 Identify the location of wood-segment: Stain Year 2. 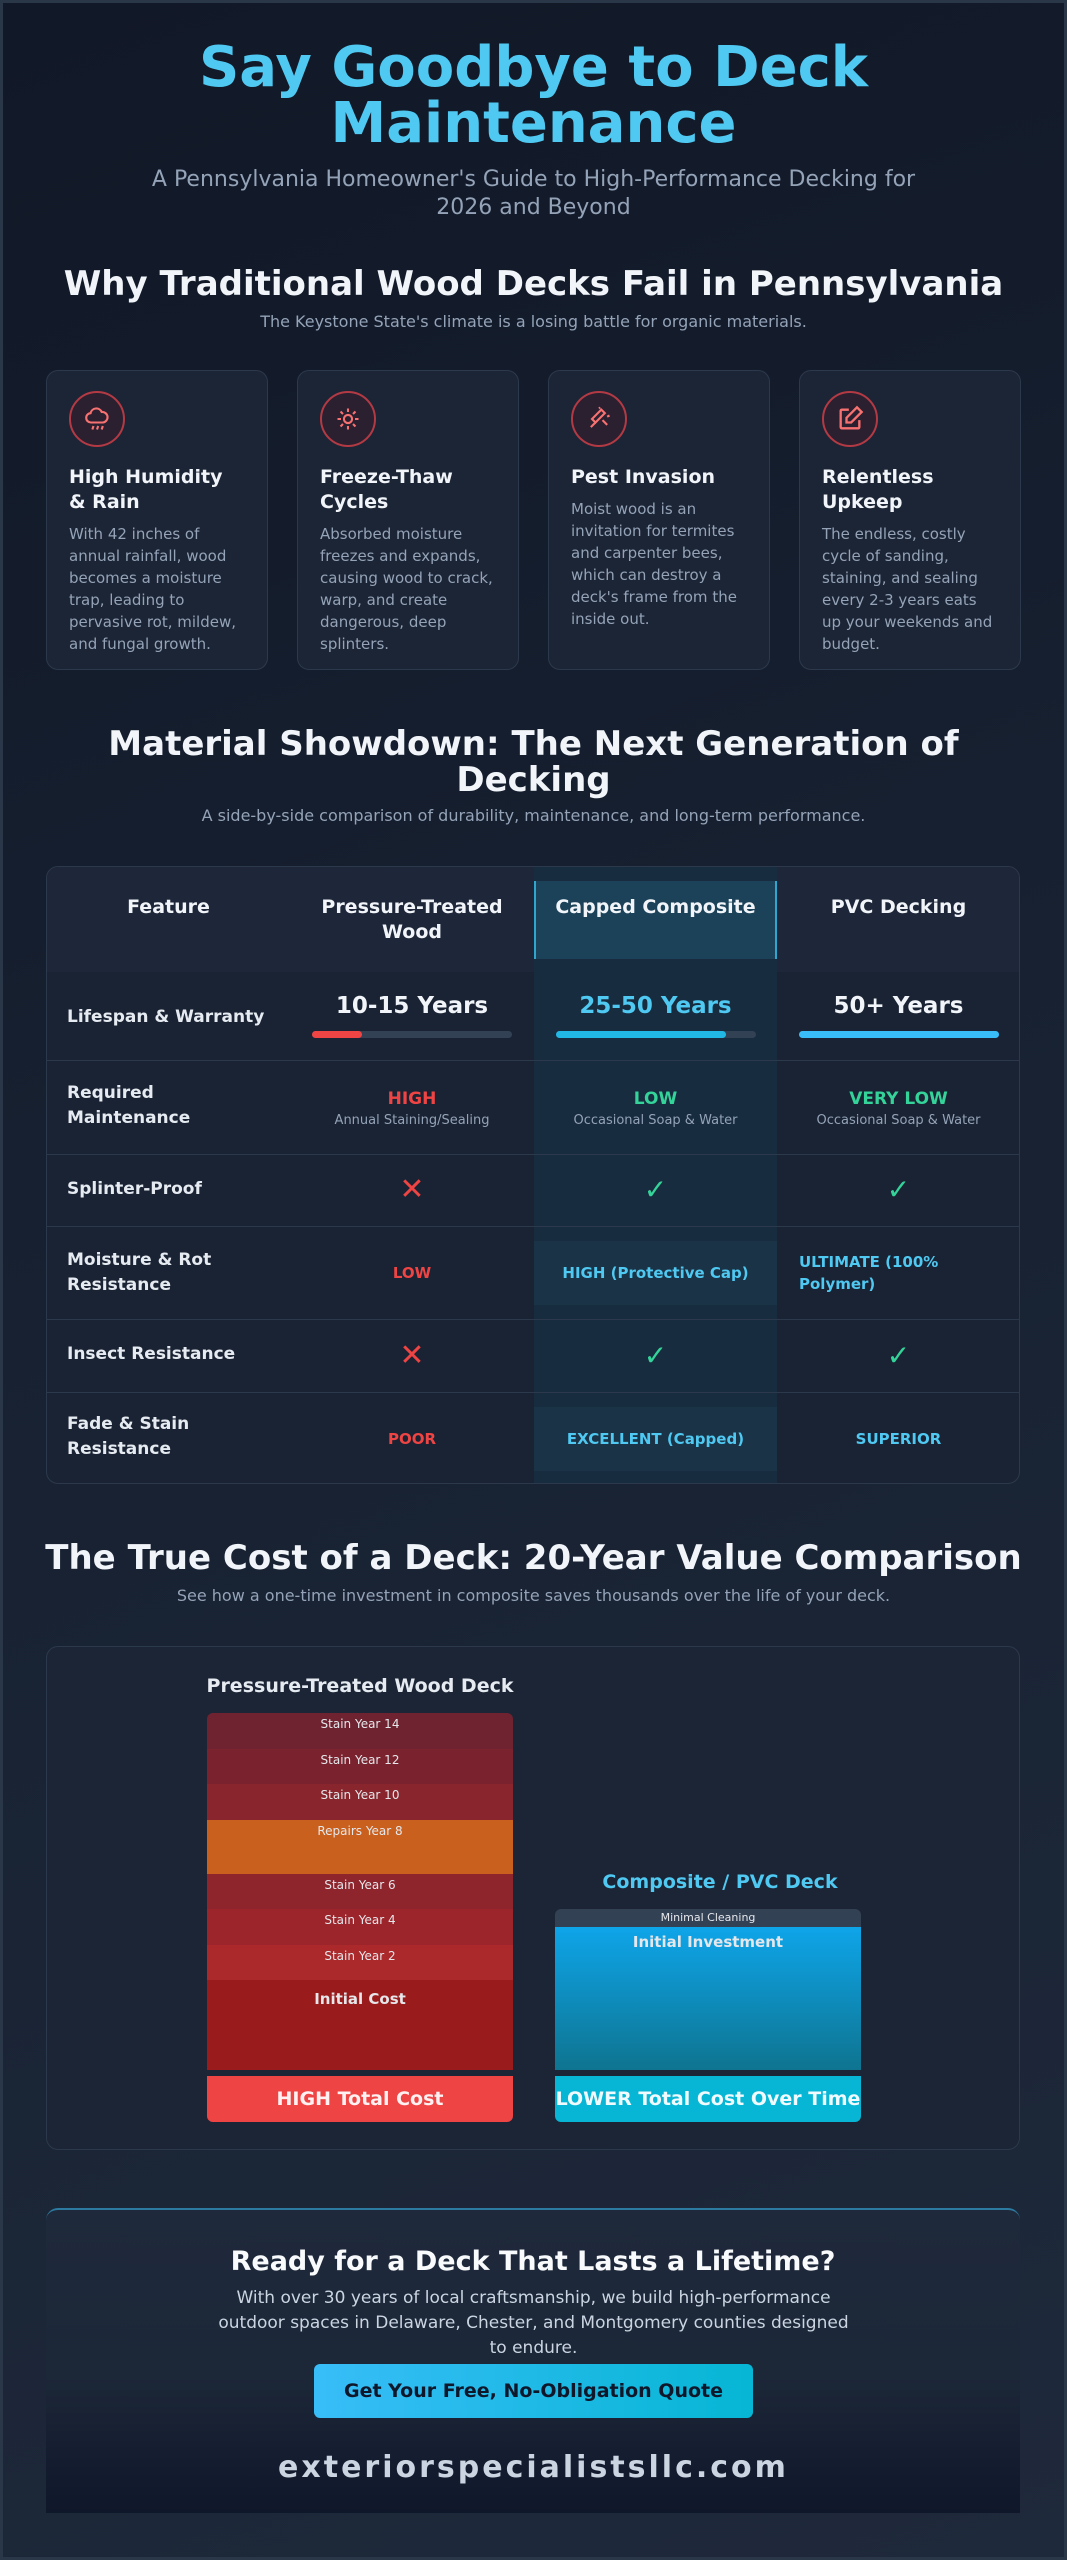
(360, 1962).